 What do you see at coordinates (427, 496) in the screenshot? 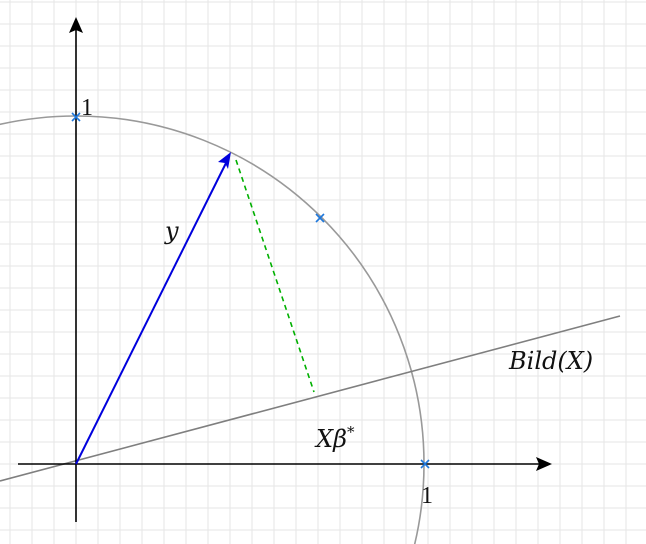
I see `x-axis-one-label: 1` at bounding box center [427, 496].